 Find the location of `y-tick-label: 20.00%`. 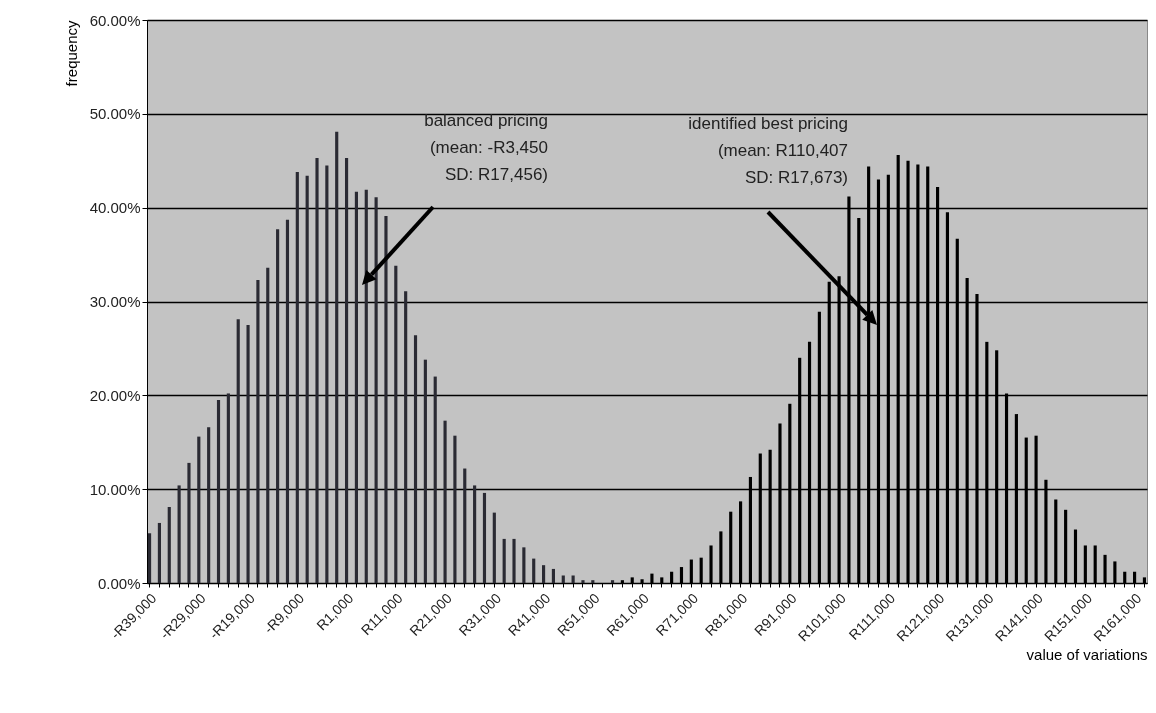

y-tick-label: 20.00% is located at coordinates (115, 395).